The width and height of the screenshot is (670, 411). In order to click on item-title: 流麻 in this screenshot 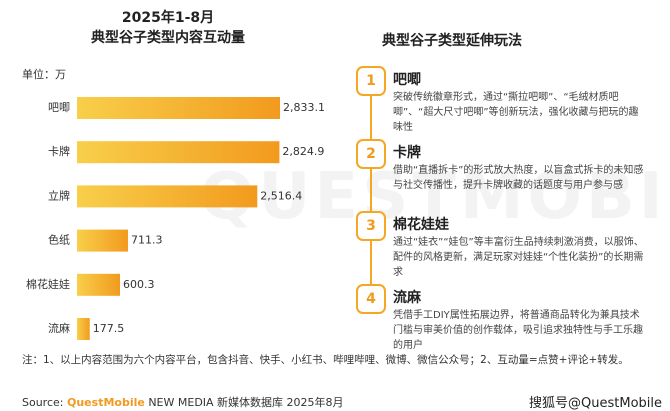, I will do `click(407, 298)`.